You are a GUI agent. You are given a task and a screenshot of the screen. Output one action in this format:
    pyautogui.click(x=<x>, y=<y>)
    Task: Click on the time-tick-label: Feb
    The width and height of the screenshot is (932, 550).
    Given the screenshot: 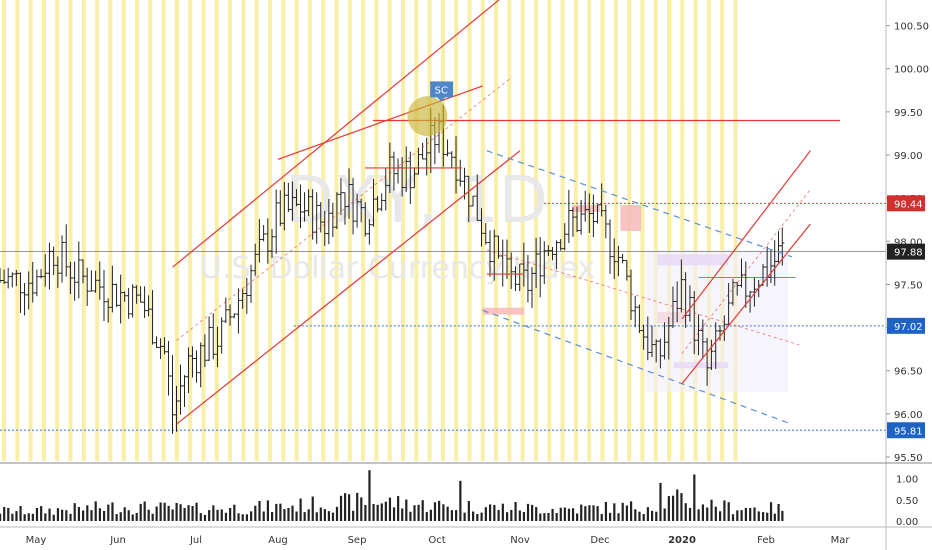 What is the action you would take?
    pyautogui.click(x=766, y=540)
    